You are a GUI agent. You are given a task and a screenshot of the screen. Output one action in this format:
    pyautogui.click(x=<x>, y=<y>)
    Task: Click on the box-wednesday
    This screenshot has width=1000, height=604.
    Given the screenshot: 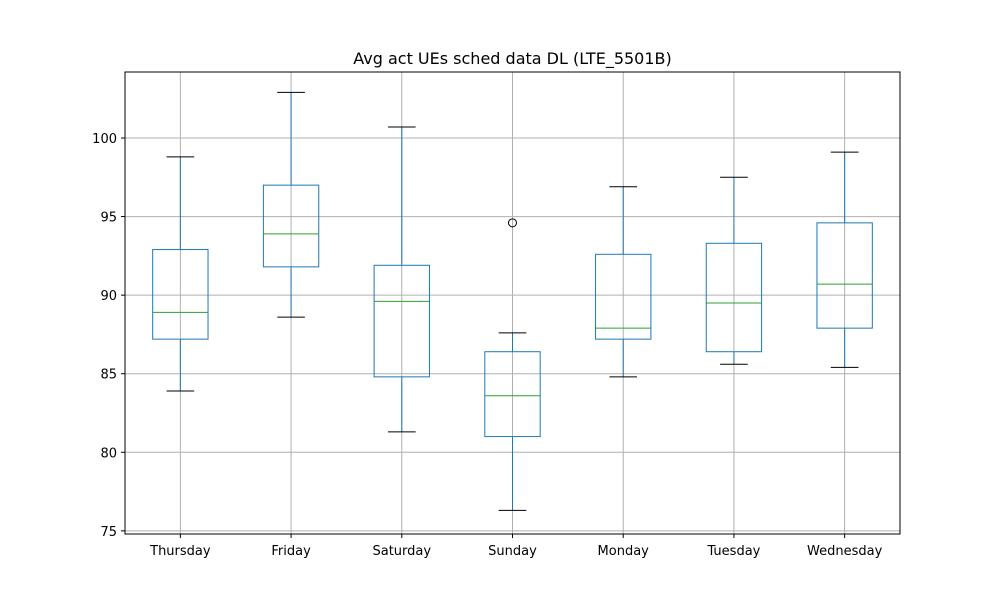 What is the action you would take?
    pyautogui.click(x=844, y=259)
    